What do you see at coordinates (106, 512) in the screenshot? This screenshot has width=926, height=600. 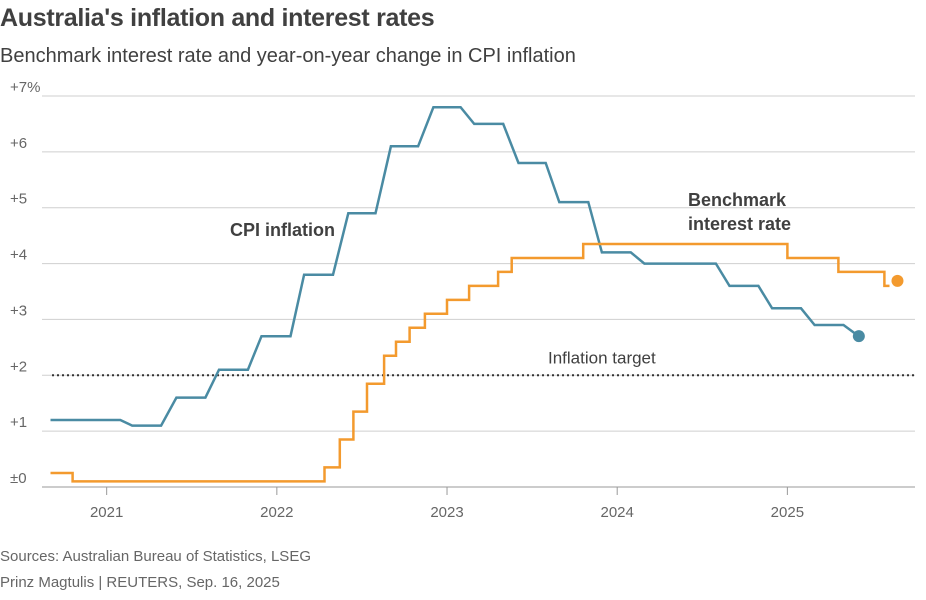 I see `x-tick-label: 2021` at bounding box center [106, 512].